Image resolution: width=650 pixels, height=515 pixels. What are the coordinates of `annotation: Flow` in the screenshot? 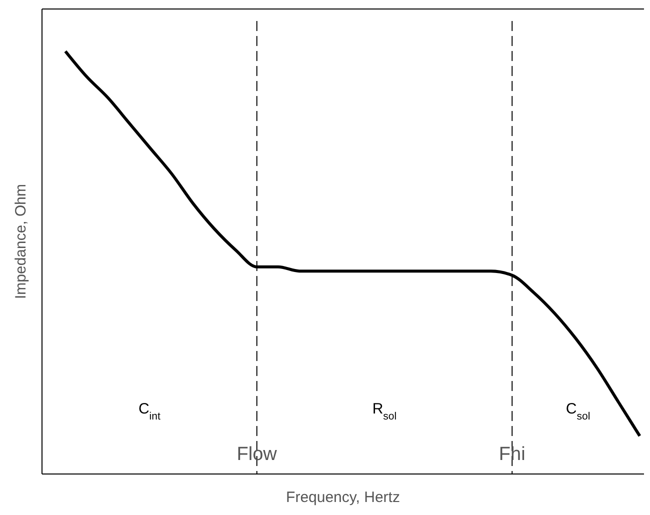 It's located at (257, 454).